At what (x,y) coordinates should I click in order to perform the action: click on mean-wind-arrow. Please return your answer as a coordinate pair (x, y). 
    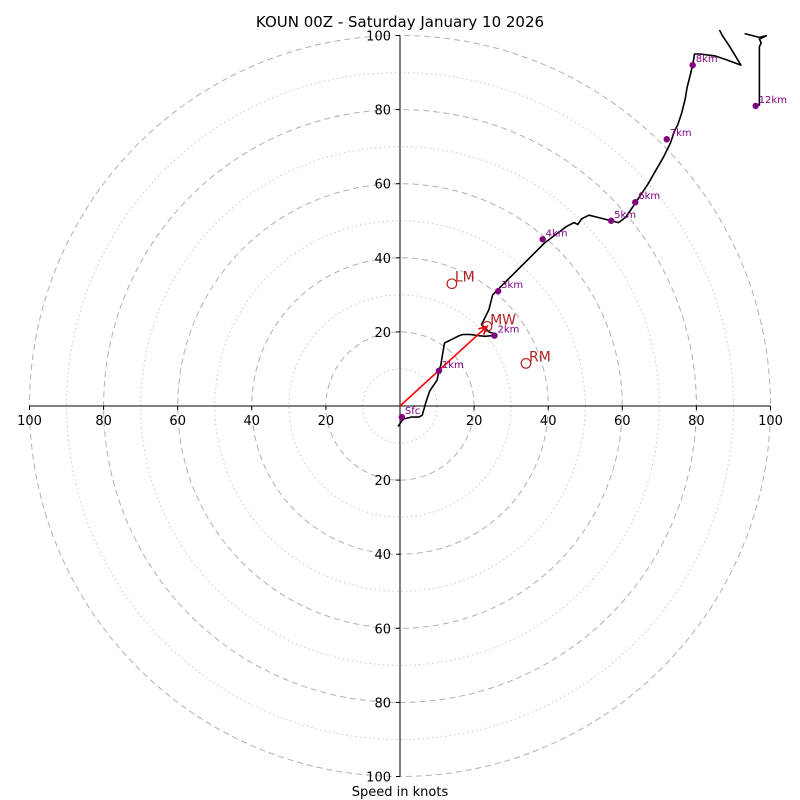
    Looking at the image, I should click on (443, 366).